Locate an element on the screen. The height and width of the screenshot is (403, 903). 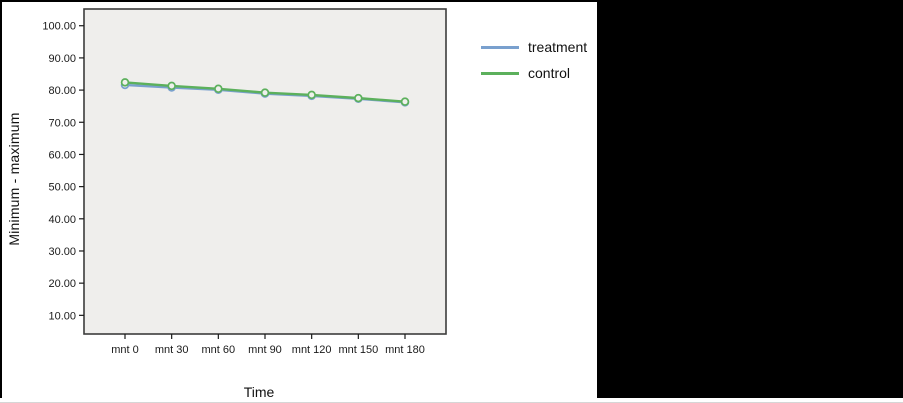
control-line-swatch is located at coordinates (500, 73).